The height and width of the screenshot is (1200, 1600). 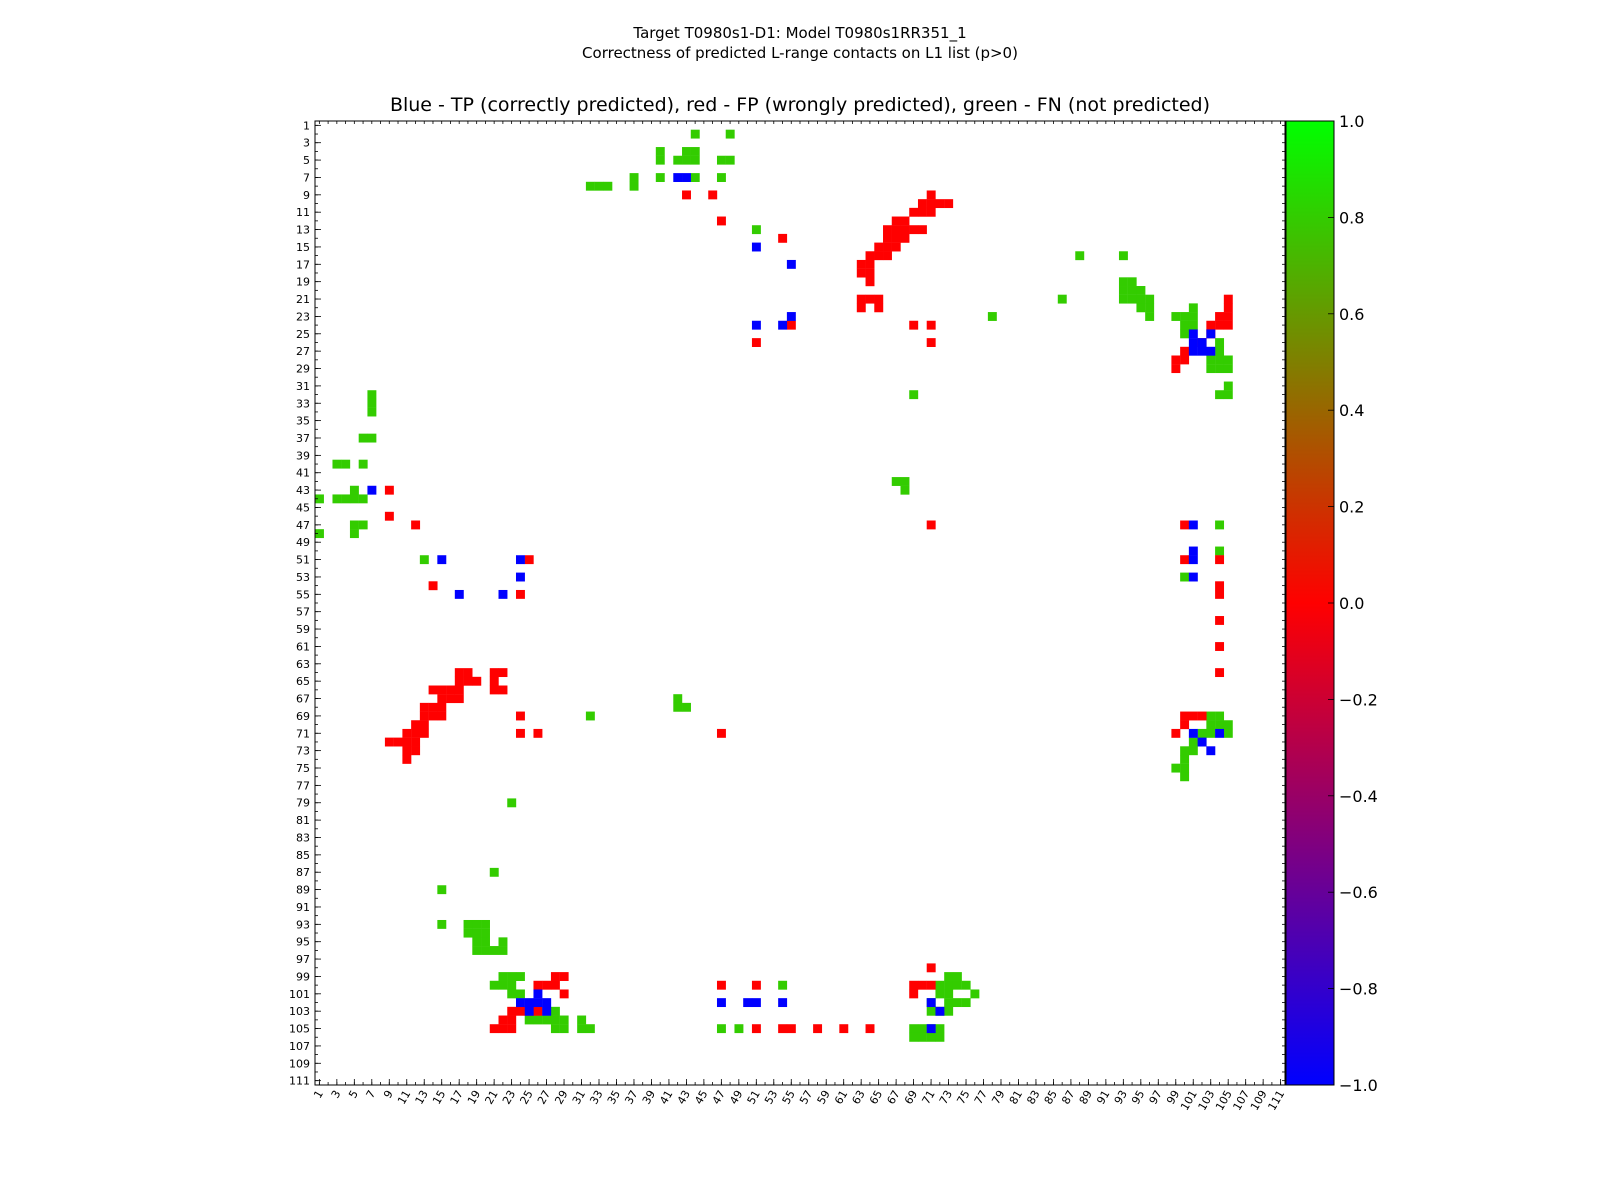 I want to click on x-tick-label: 35, so click(x=614, y=1097).